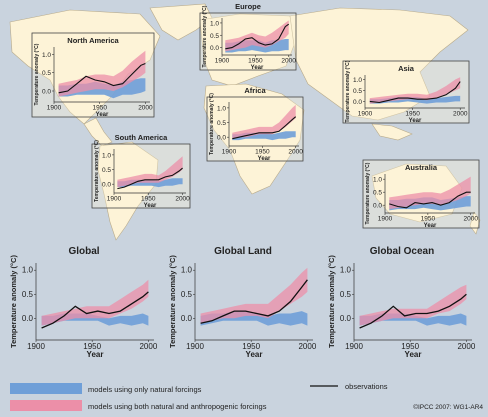  I want to click on legend-swatch-natural, so click(46, 388).